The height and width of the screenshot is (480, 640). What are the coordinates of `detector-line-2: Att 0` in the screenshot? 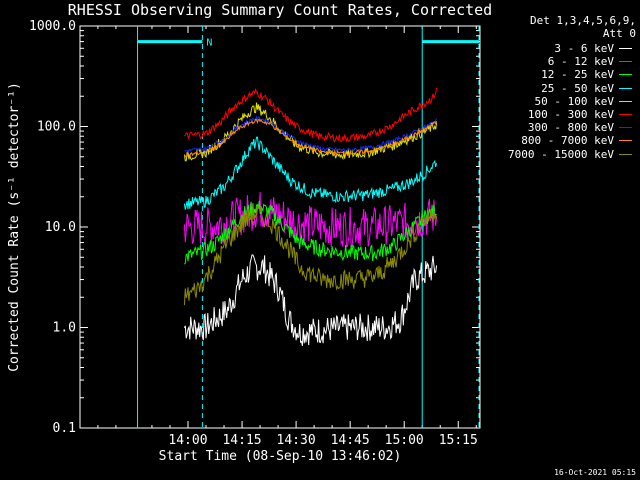 It's located at (619, 33).